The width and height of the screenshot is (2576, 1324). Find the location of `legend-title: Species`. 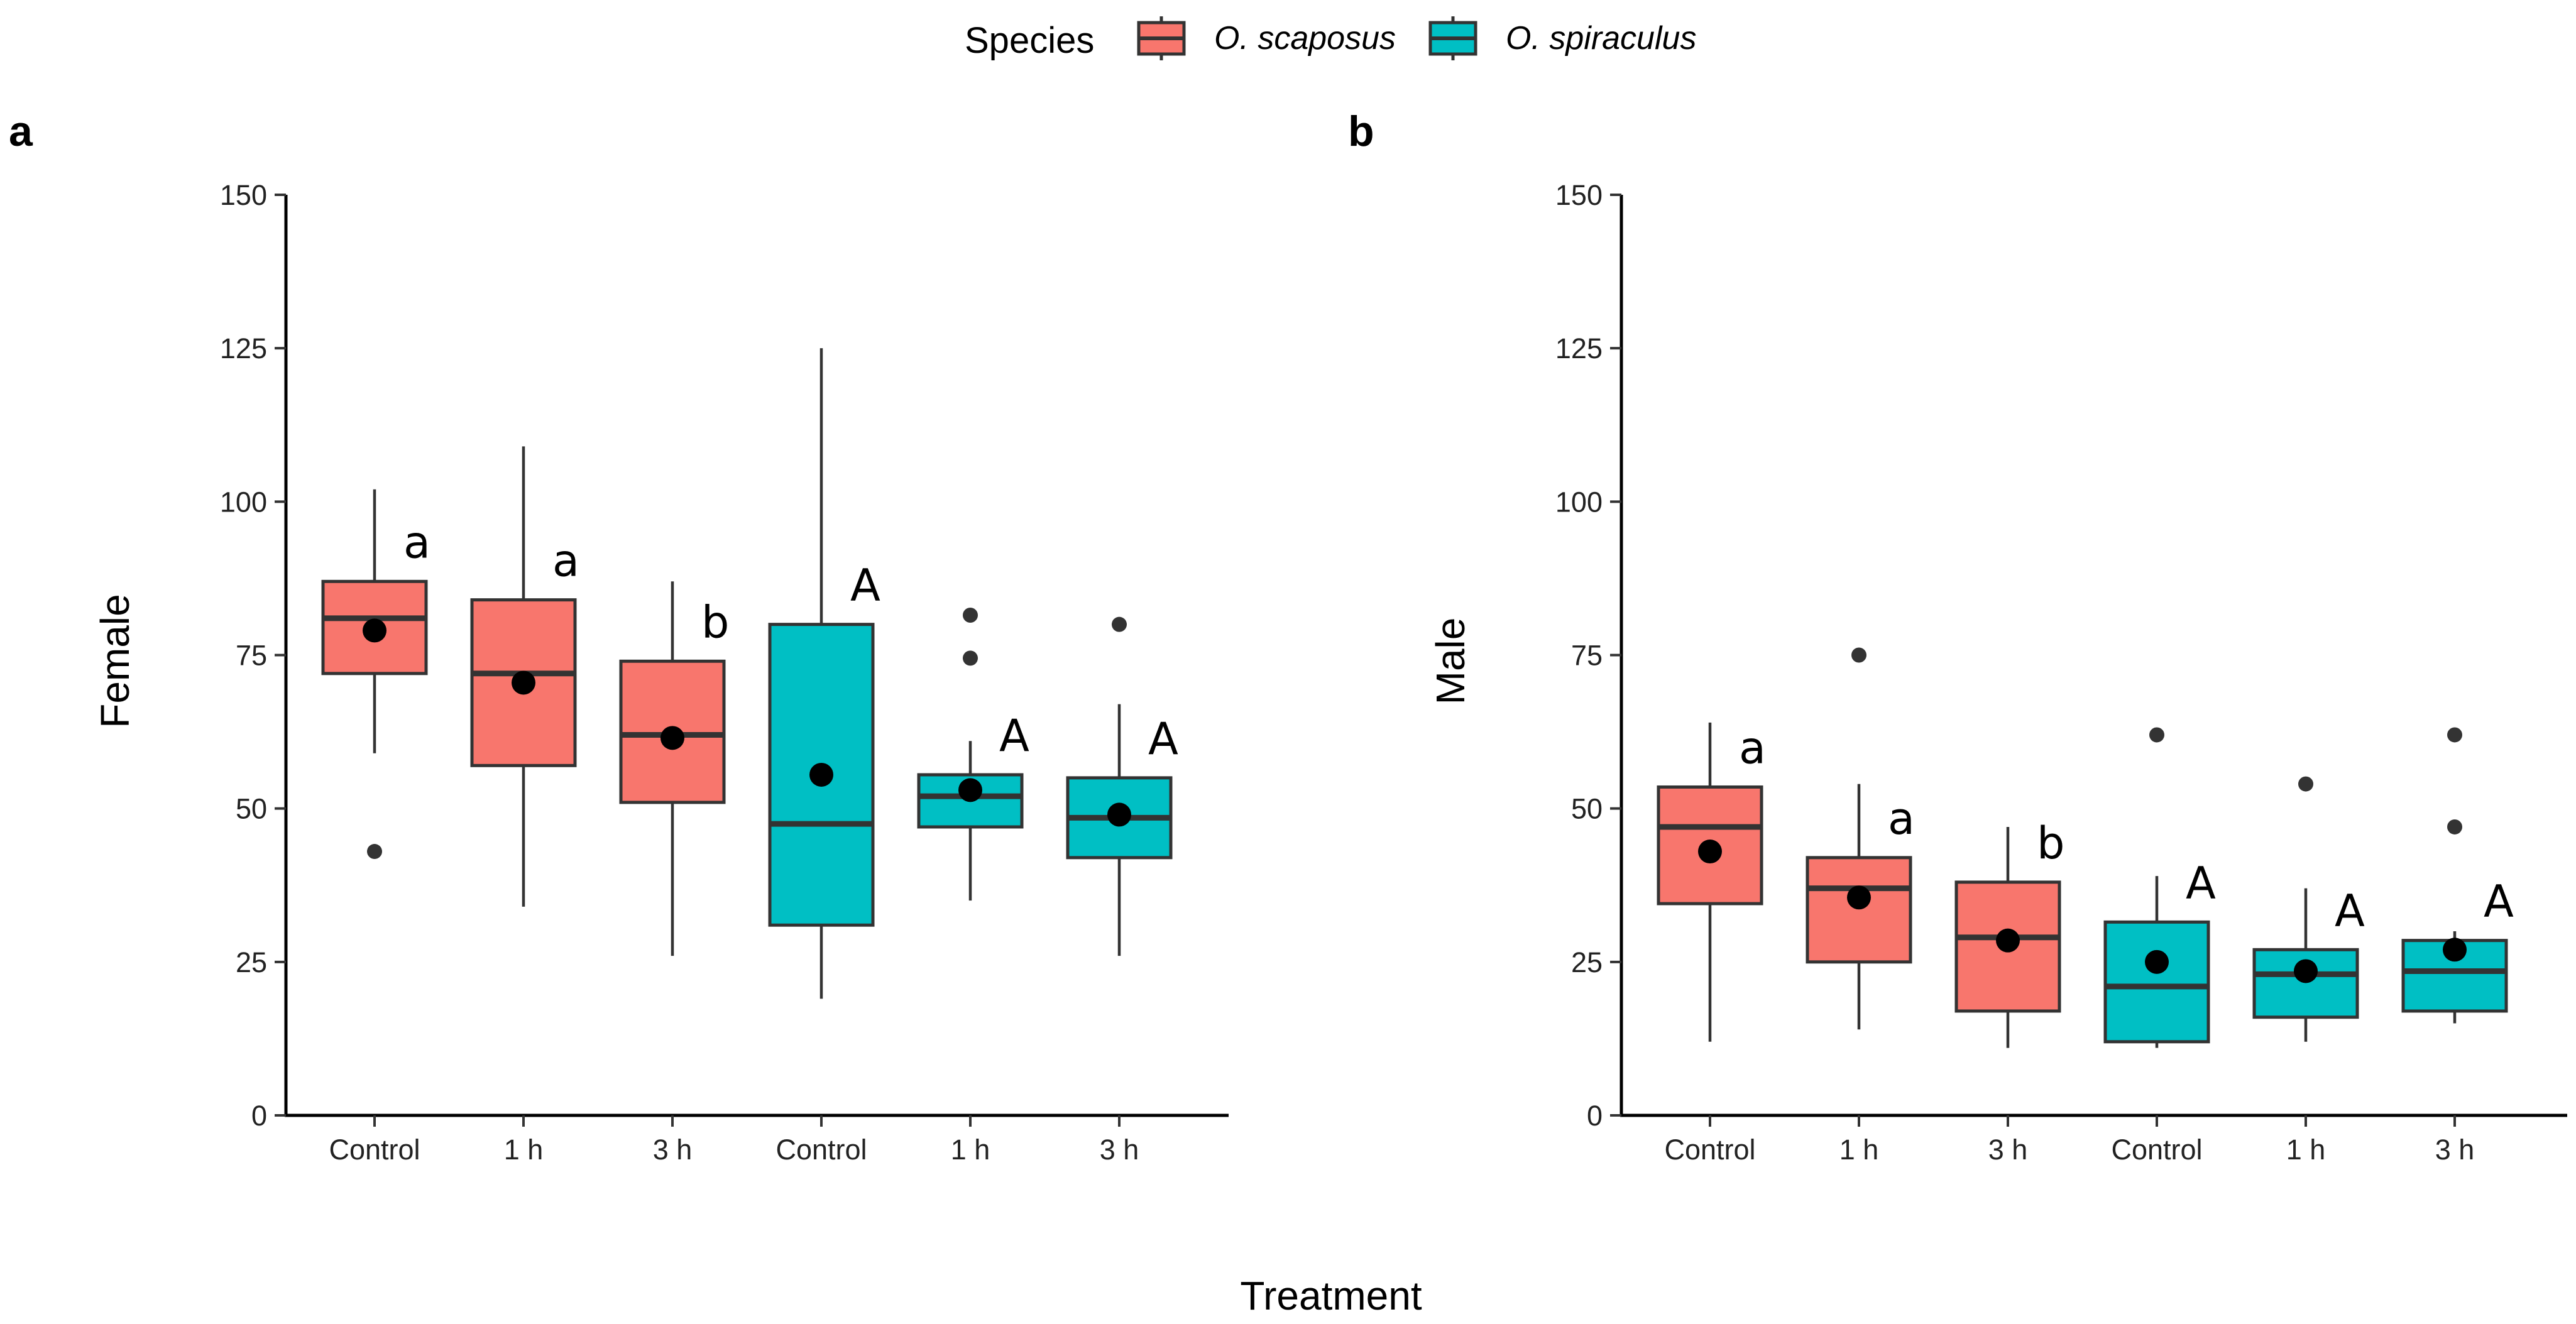

legend-title: Species is located at coordinates (1029, 40).